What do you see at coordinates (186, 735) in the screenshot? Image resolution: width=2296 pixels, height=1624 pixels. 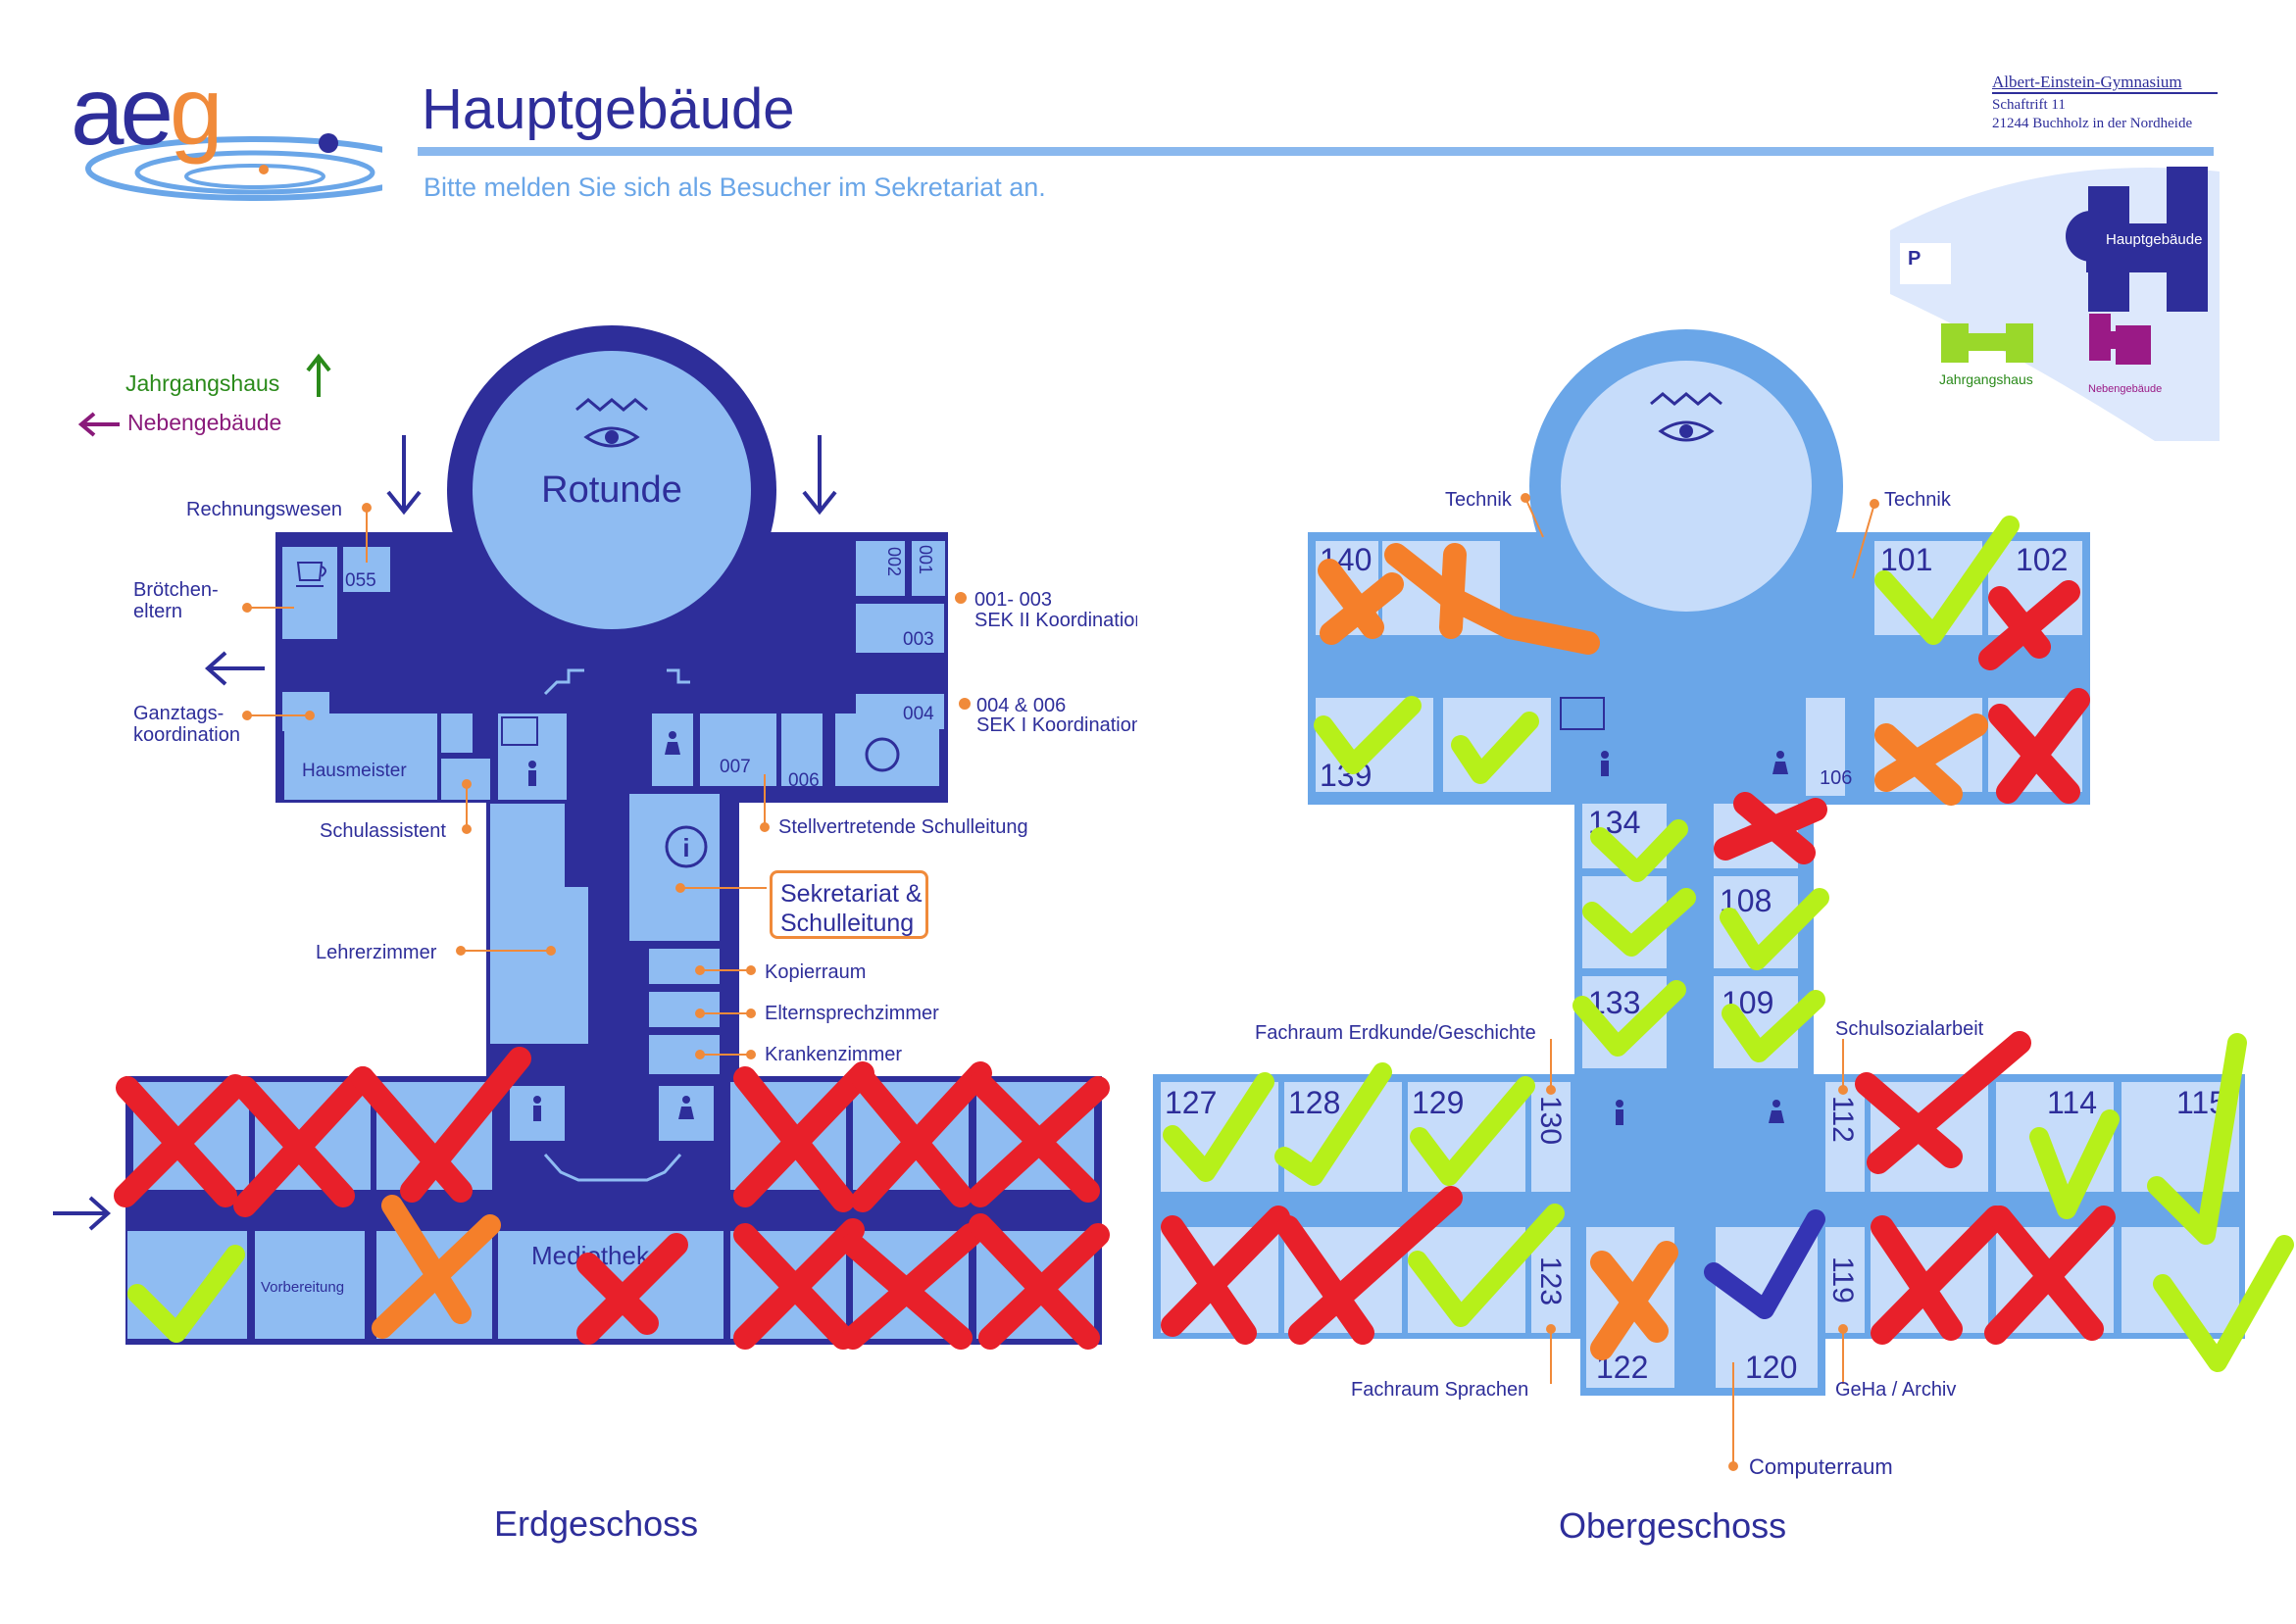 I see `label-ganztags-2: koordination` at bounding box center [186, 735].